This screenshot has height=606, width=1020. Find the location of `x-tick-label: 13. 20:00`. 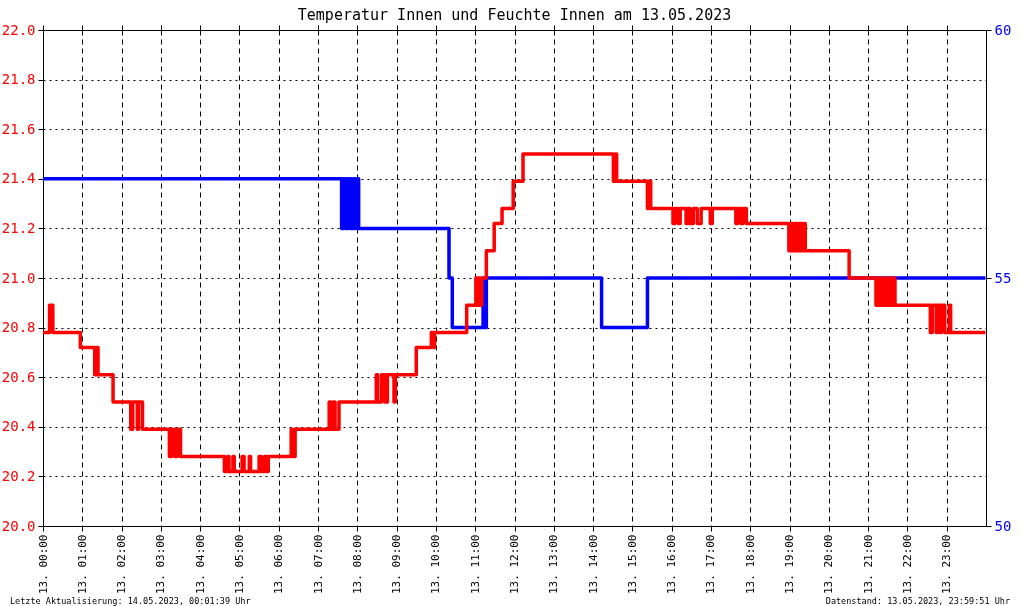

x-tick-label: 13. 20:00 is located at coordinates (829, 564).